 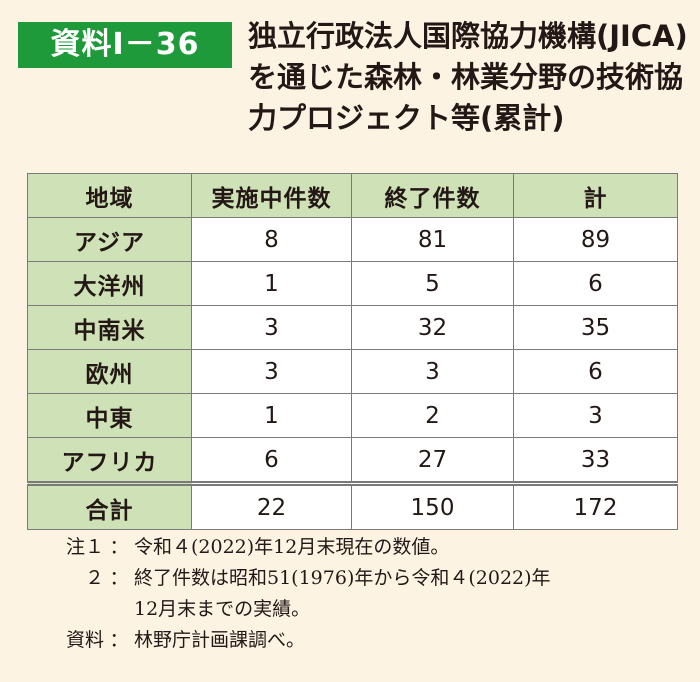 What do you see at coordinates (94, 578) in the screenshot?
I see `note-2-label: ２` at bounding box center [94, 578].